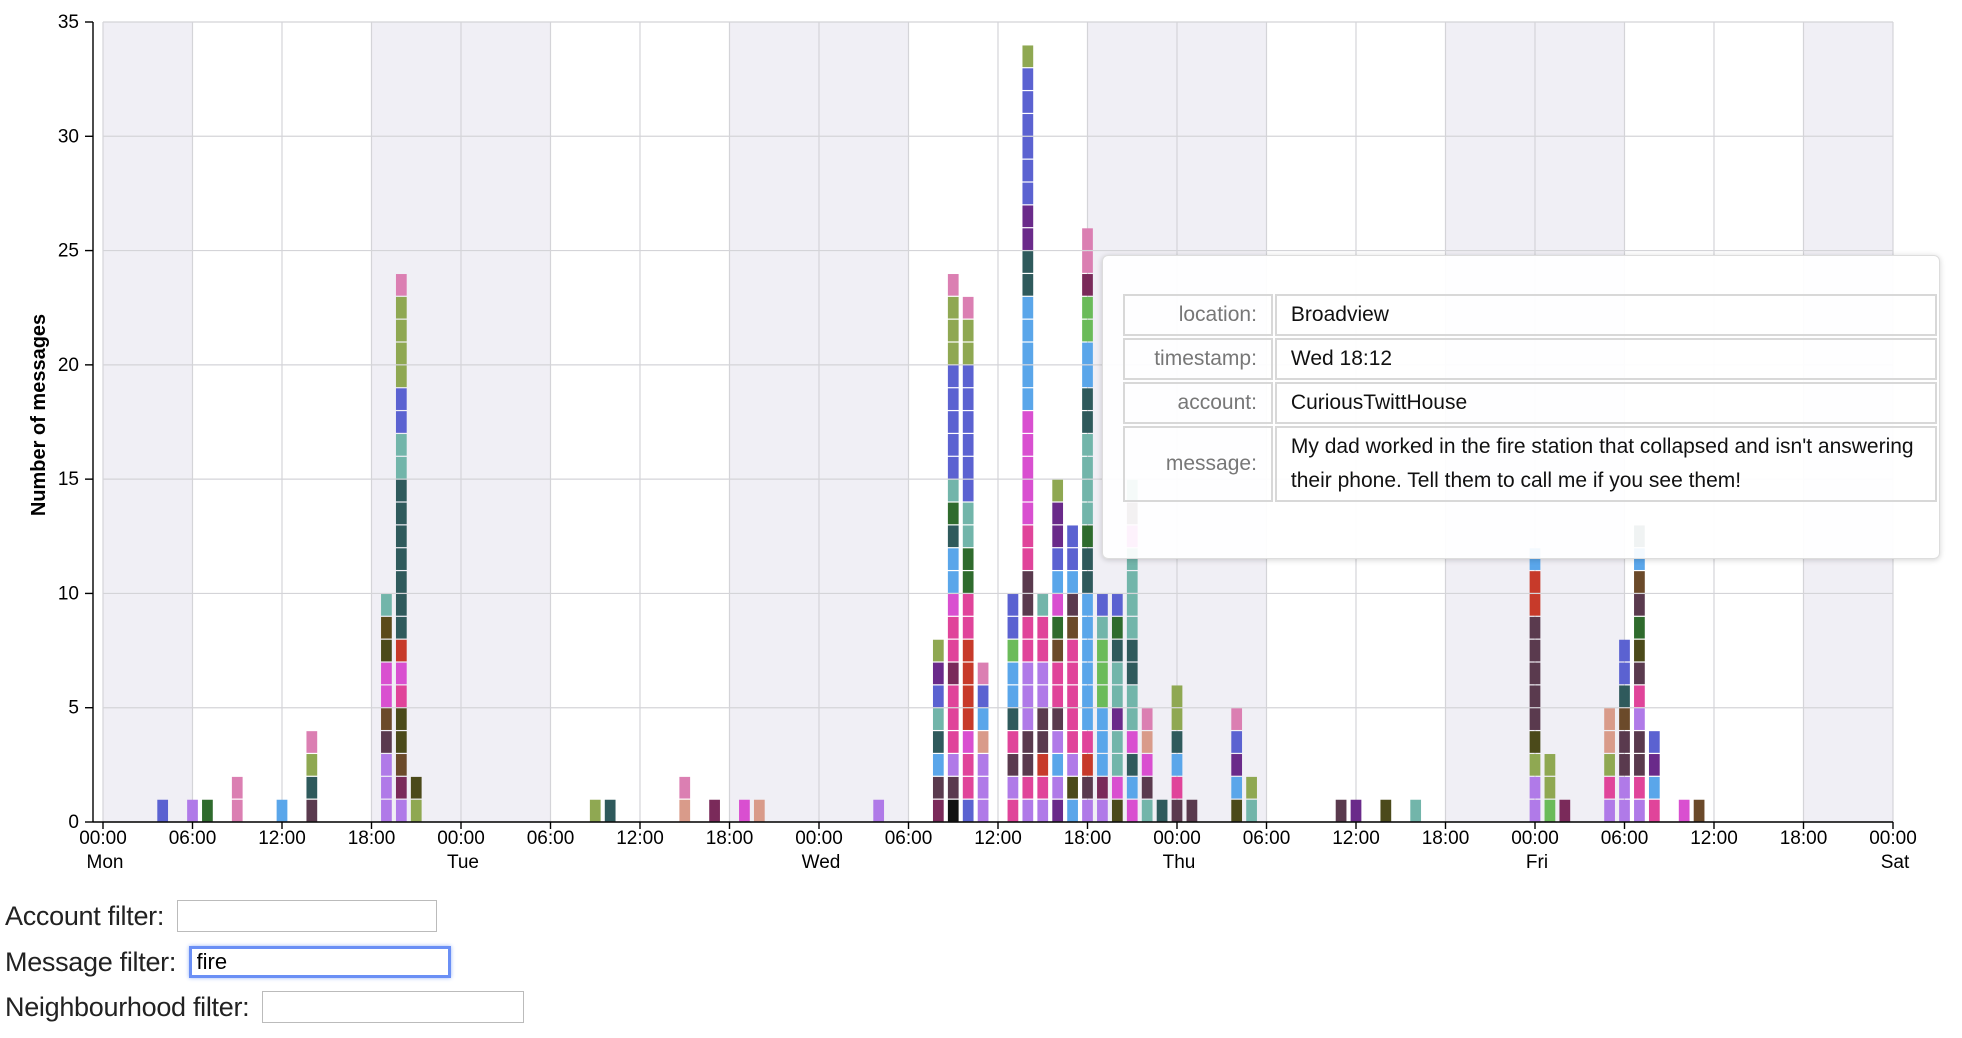  I want to click on x-day-label: Sat, so click(1895, 862).